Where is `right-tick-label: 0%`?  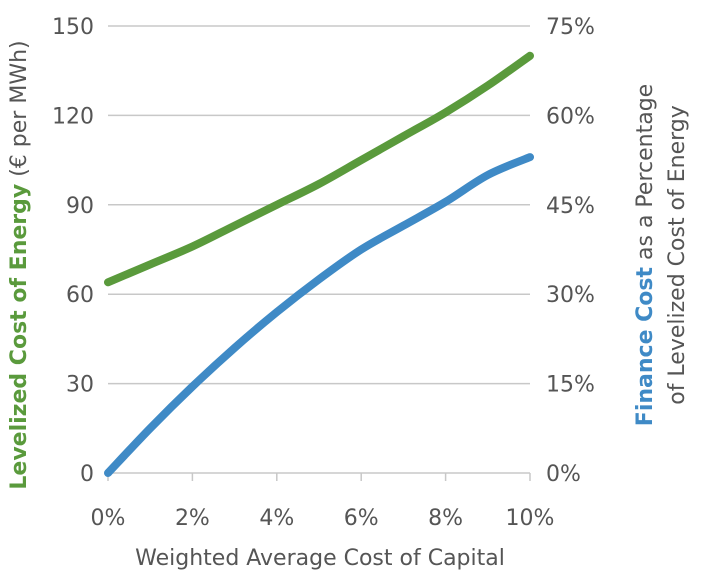 right-tick-label: 0% is located at coordinates (563, 474).